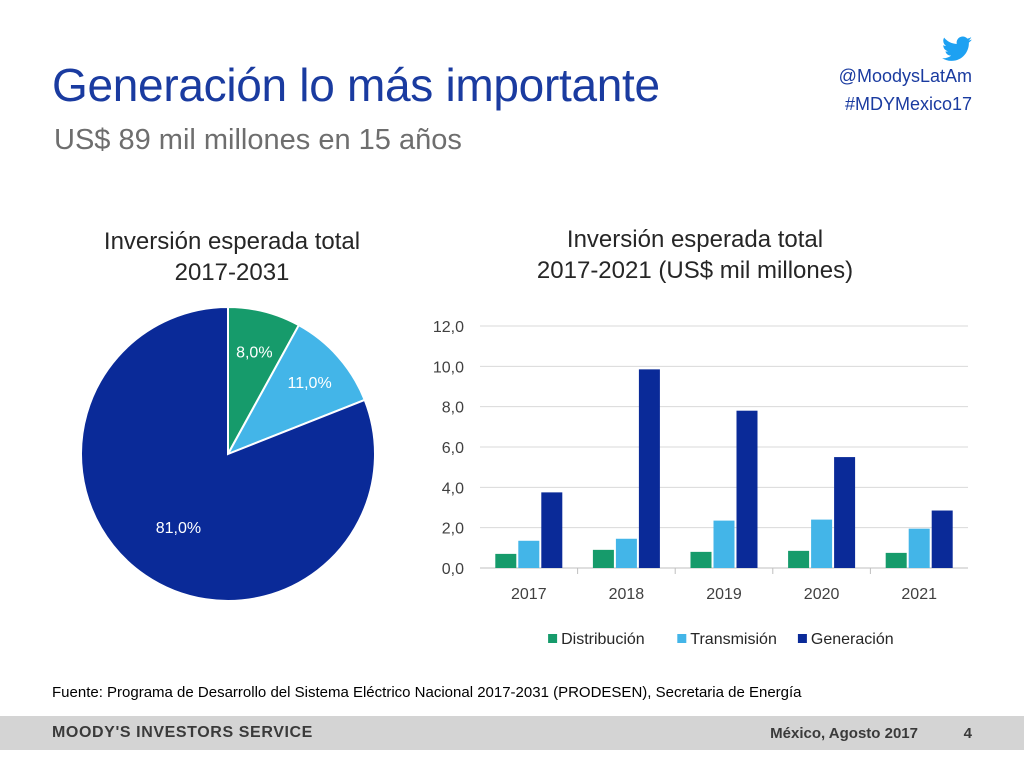 This screenshot has height=768, width=1024. Describe the element at coordinates (232, 257) in the screenshot. I see `pie-chart-title: Inversión esperada total 2017-2031` at that location.